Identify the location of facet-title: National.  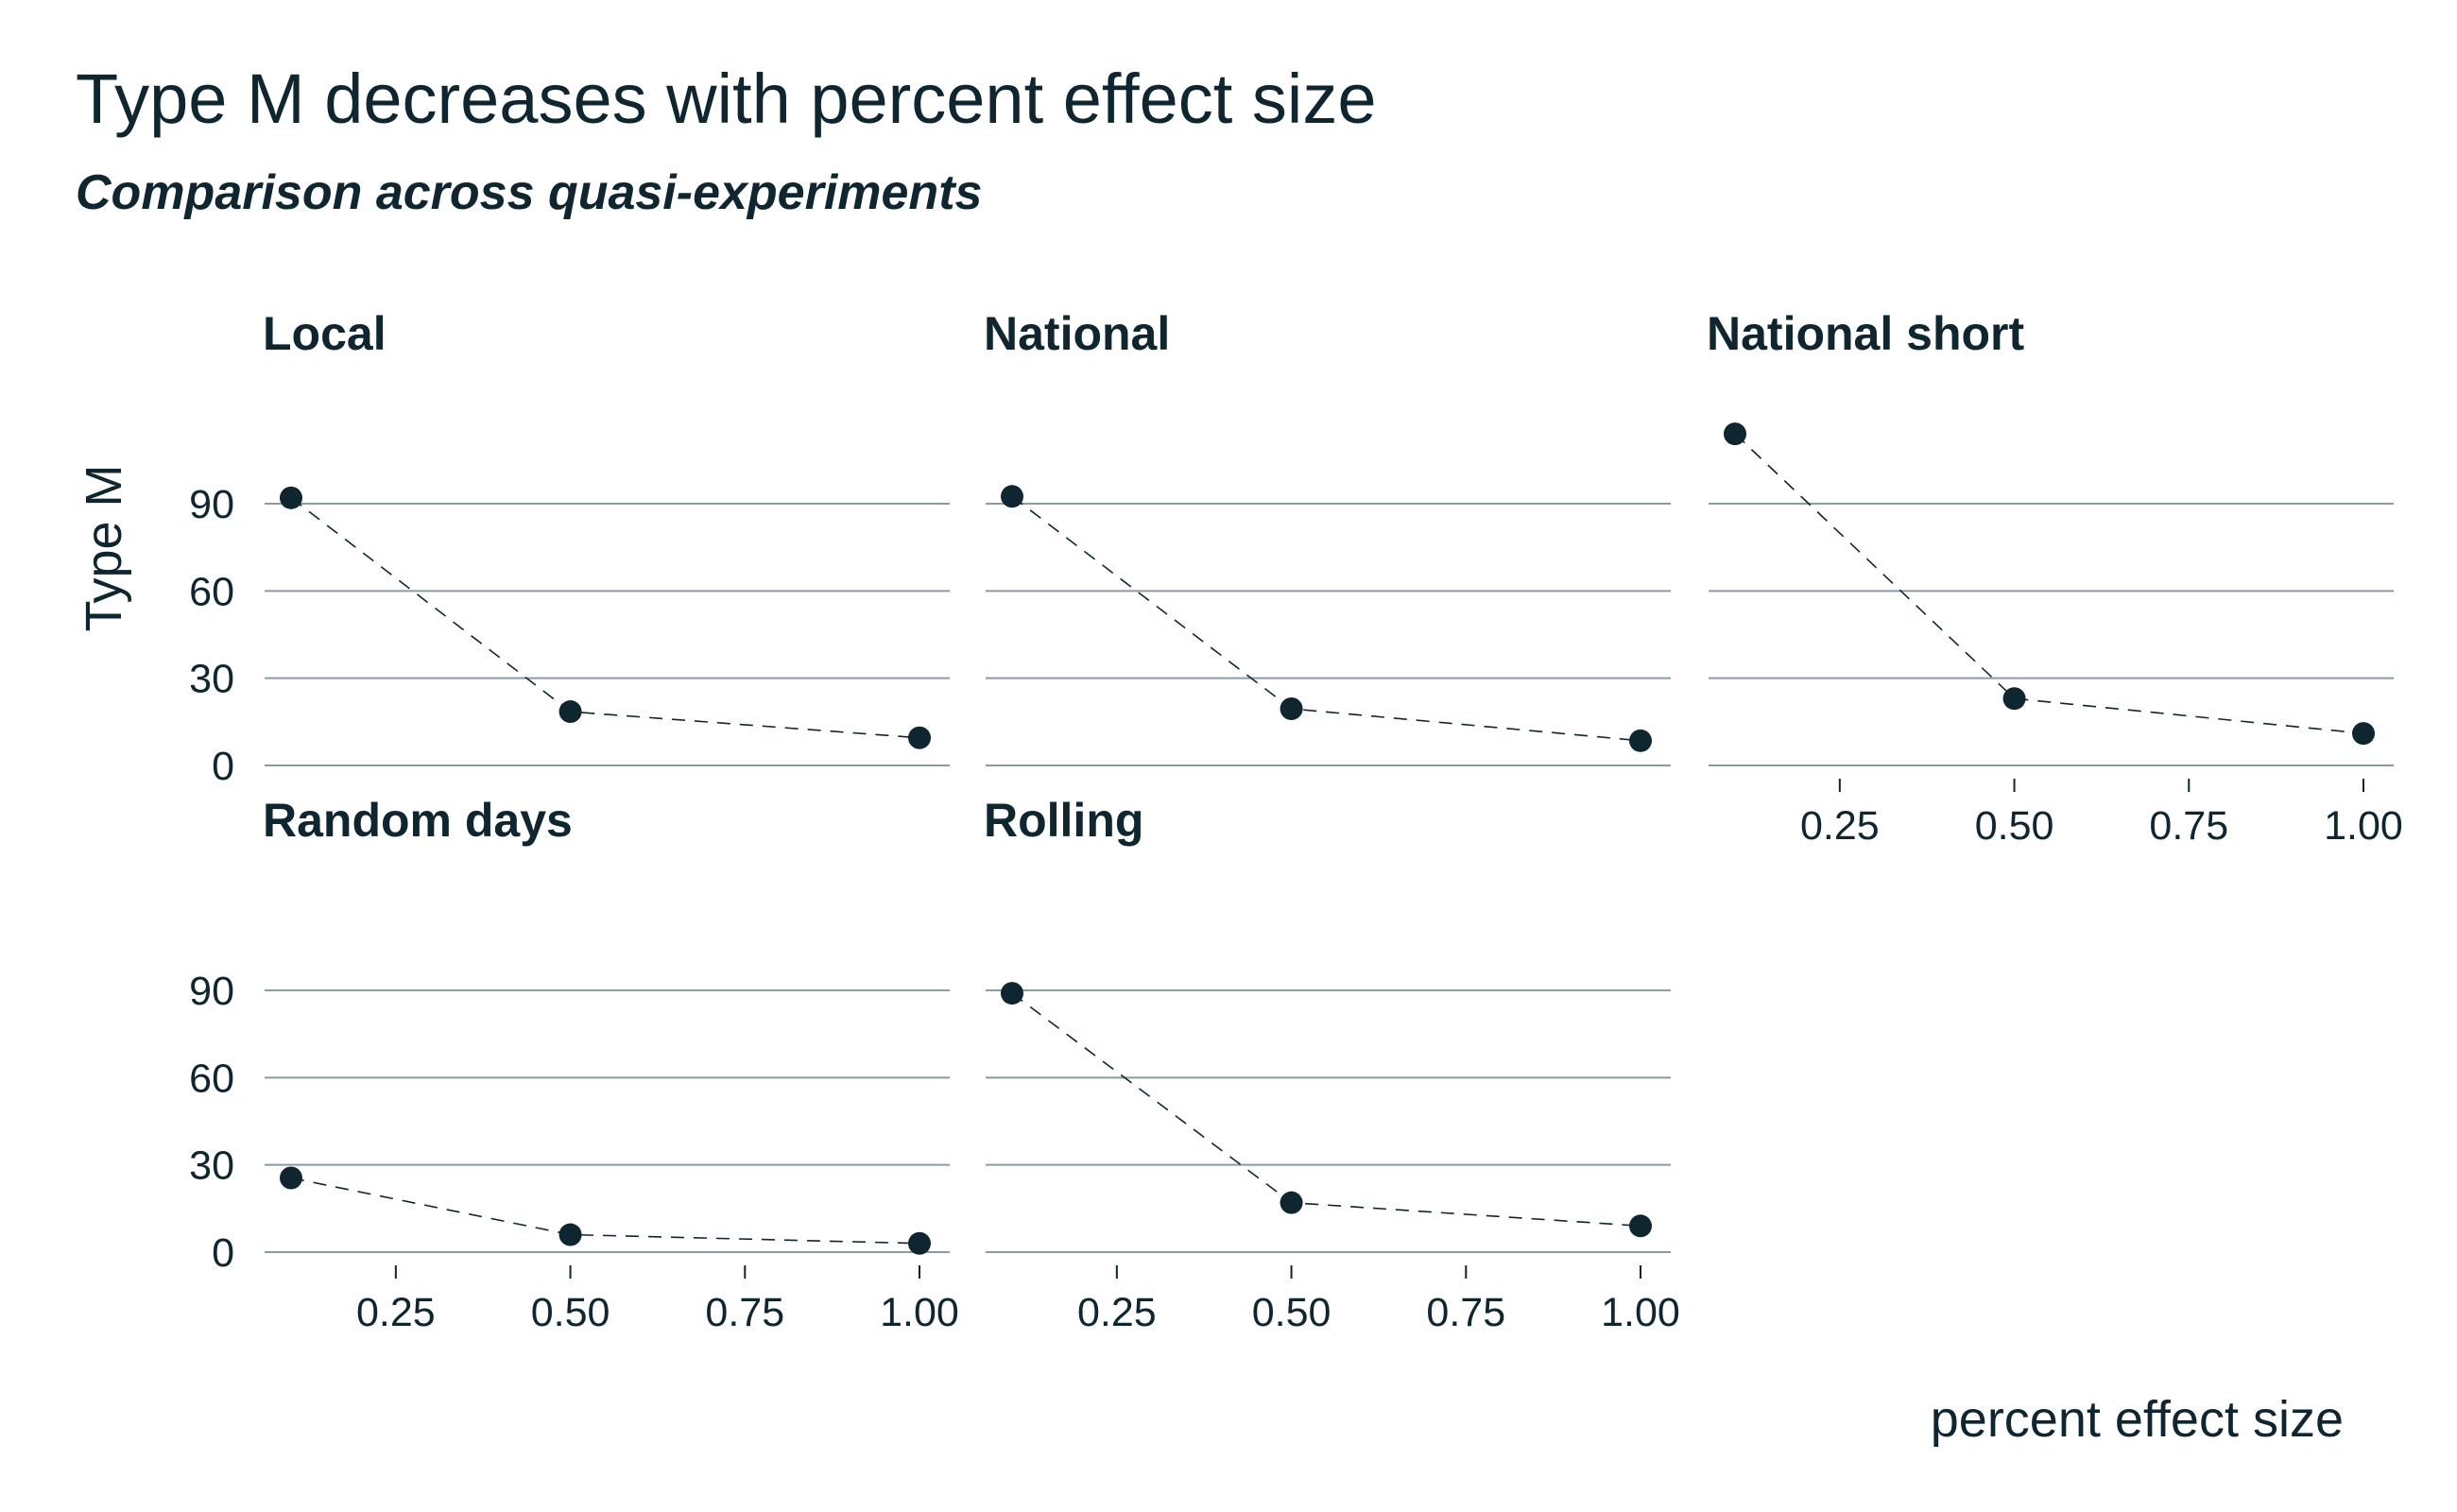
(1077, 333).